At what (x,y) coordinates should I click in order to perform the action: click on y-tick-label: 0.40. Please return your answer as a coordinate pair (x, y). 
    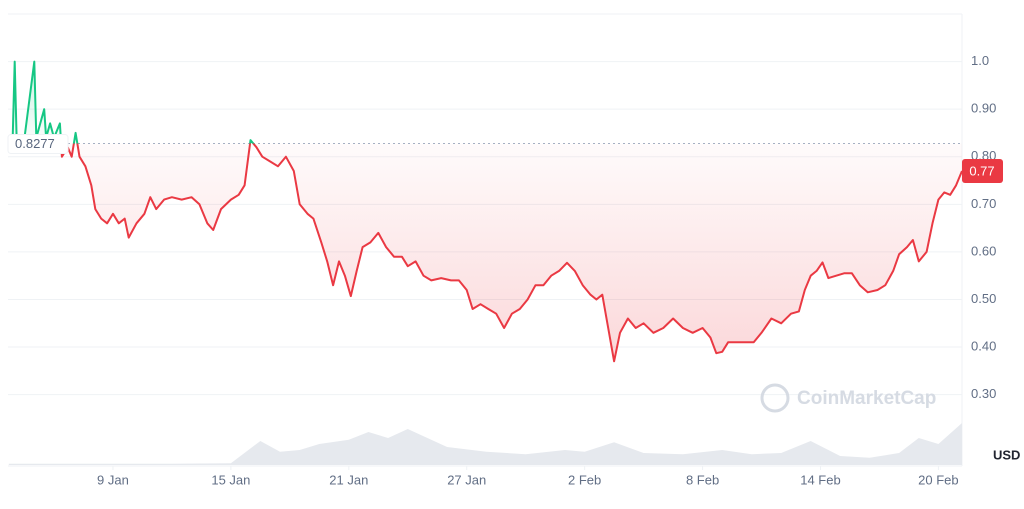
    Looking at the image, I should click on (983, 345).